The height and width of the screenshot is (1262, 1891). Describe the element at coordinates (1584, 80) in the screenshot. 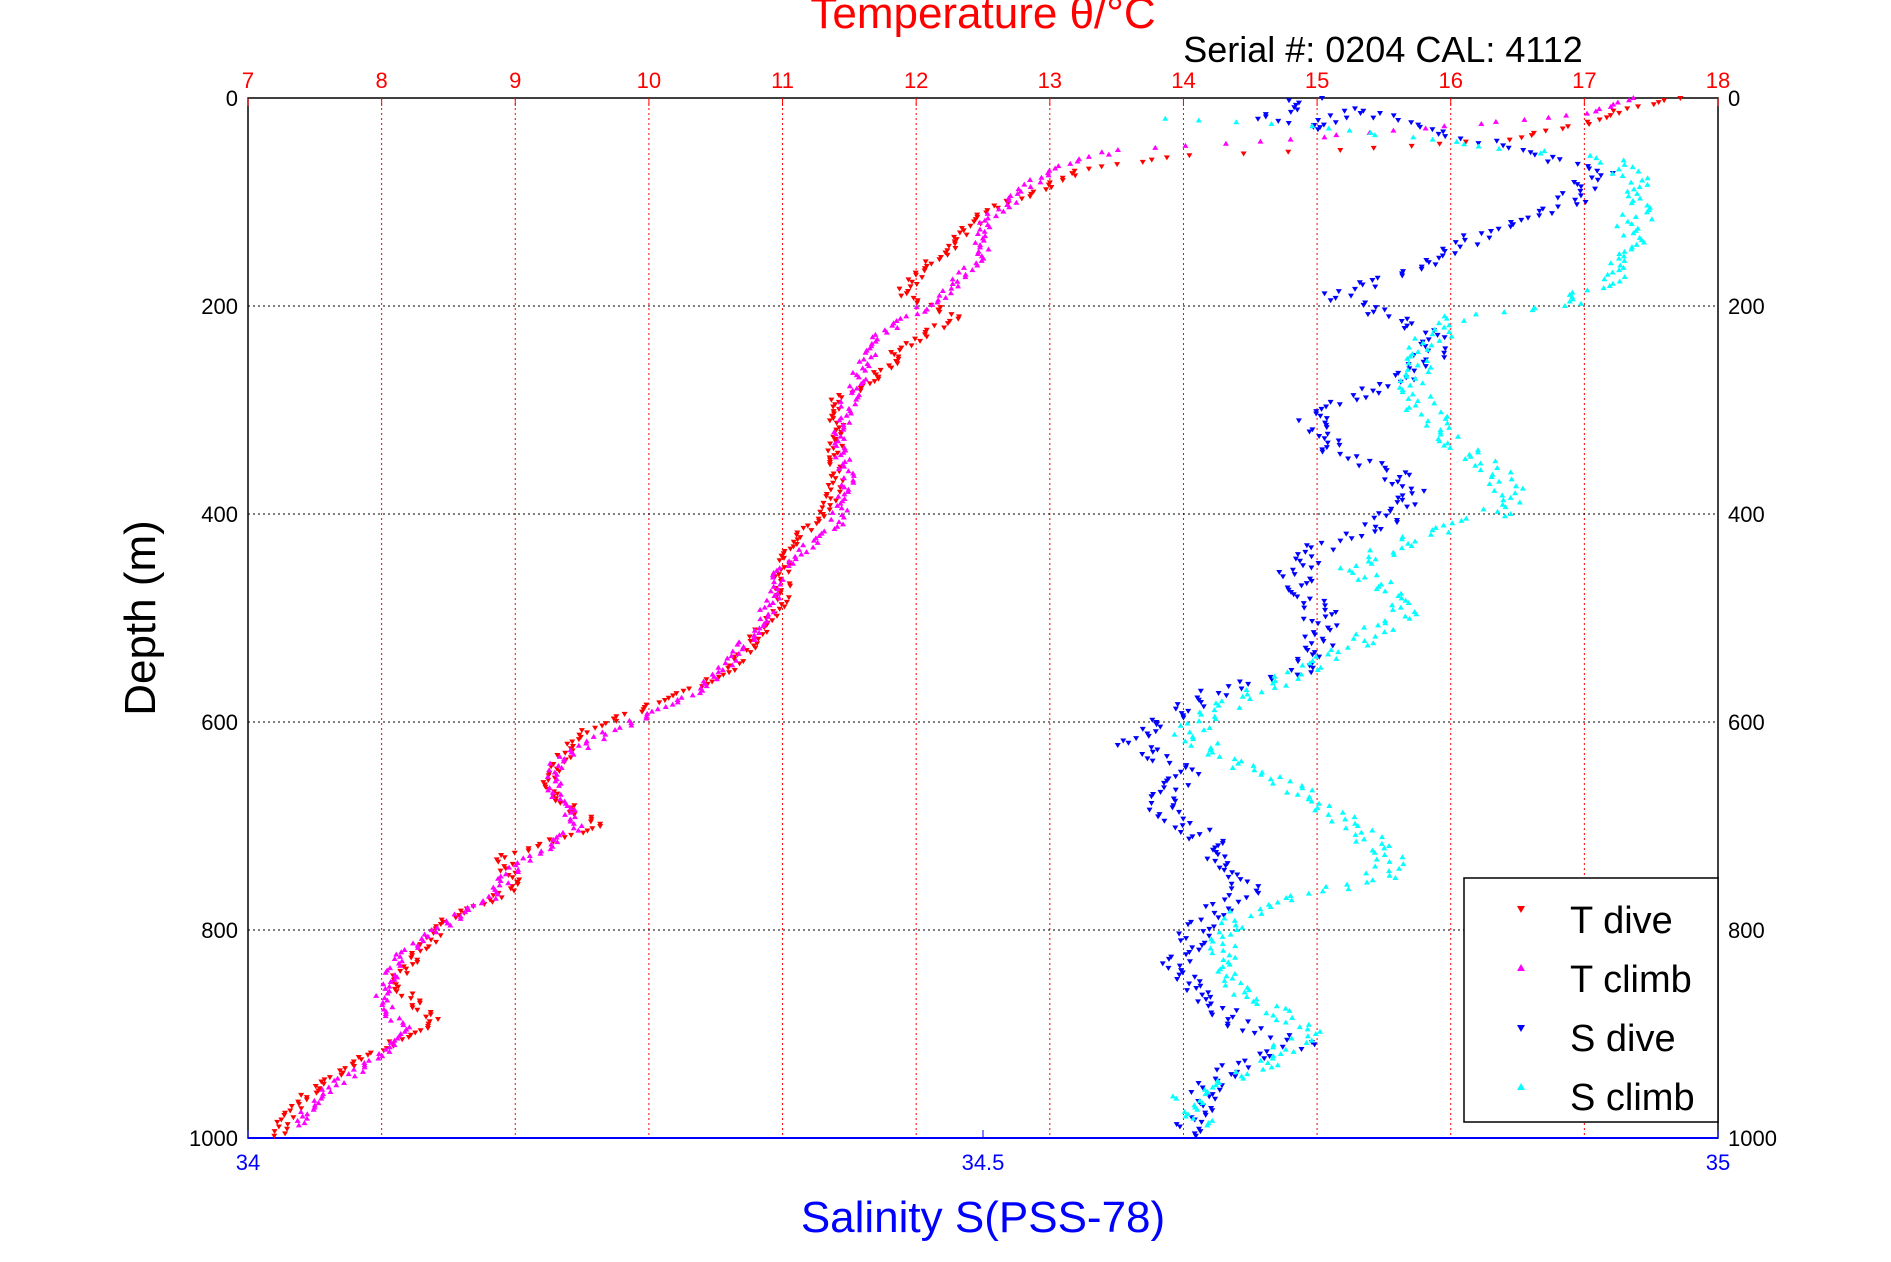

I see `temperature-tick-label: 17` at that location.